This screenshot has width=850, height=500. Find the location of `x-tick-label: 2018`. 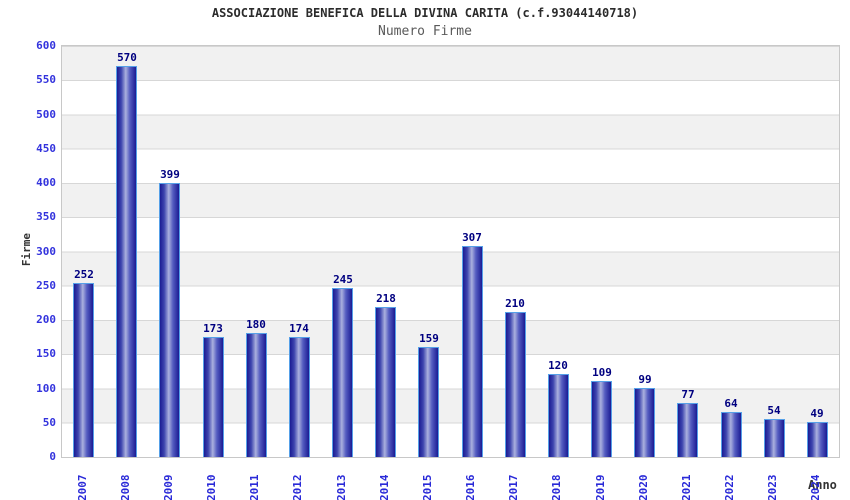

x-tick-label: 2018 is located at coordinates (556, 487).